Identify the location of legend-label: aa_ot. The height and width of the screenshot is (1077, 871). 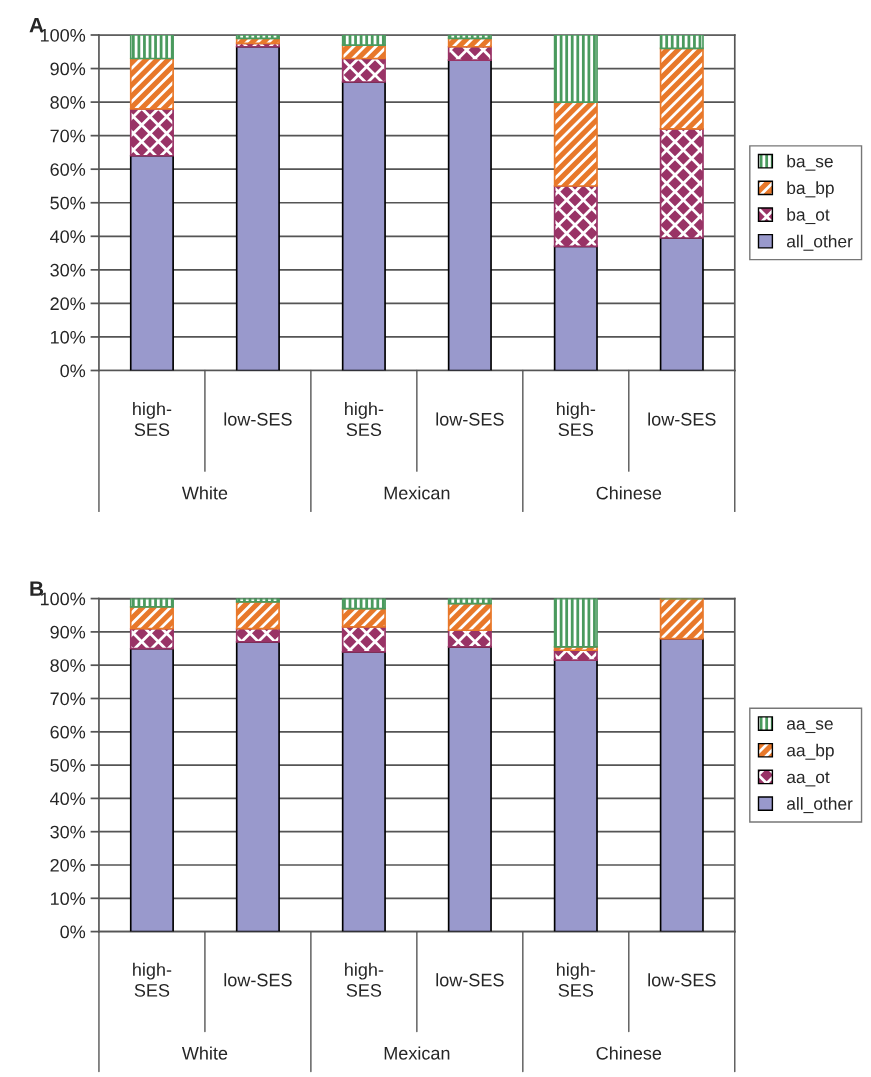
(808, 779).